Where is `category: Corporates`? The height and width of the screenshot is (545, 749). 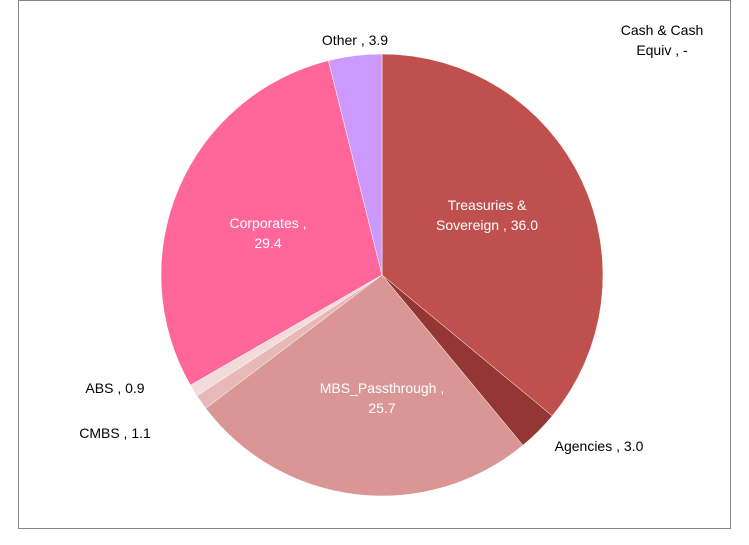
category: Corporates is located at coordinates (264, 223).